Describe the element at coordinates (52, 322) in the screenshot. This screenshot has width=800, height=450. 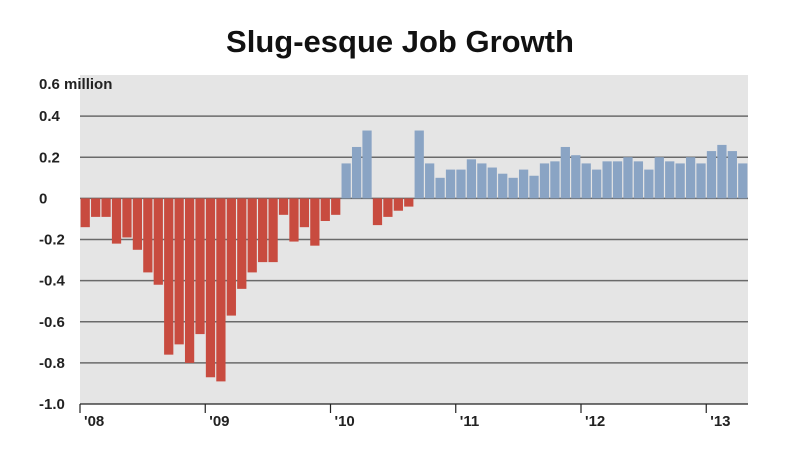
I see `y-tick-label: -0.6` at that location.